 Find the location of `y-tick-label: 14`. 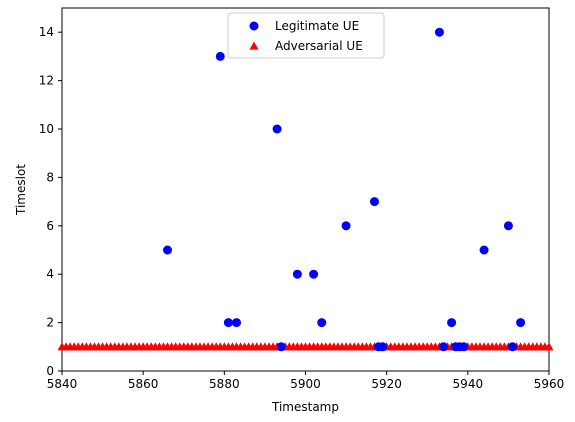

y-tick-label: 14 is located at coordinates (46, 32).